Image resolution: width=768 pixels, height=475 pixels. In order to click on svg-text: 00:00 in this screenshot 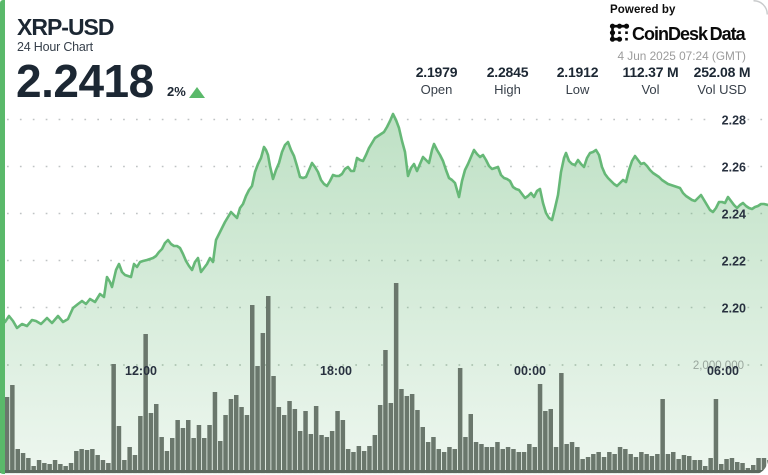, I will do `click(530, 371)`.